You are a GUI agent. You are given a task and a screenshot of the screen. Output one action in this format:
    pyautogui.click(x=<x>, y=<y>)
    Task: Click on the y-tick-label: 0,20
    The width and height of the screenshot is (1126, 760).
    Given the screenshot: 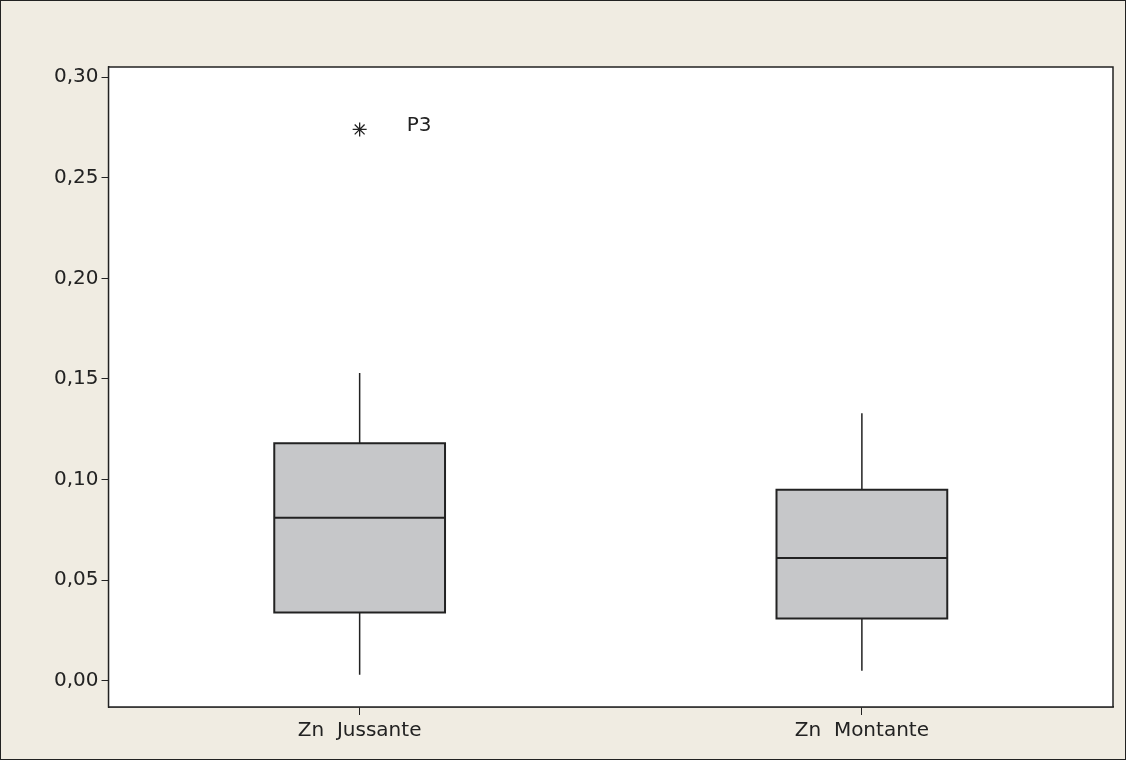 What is the action you would take?
    pyautogui.click(x=76, y=276)
    